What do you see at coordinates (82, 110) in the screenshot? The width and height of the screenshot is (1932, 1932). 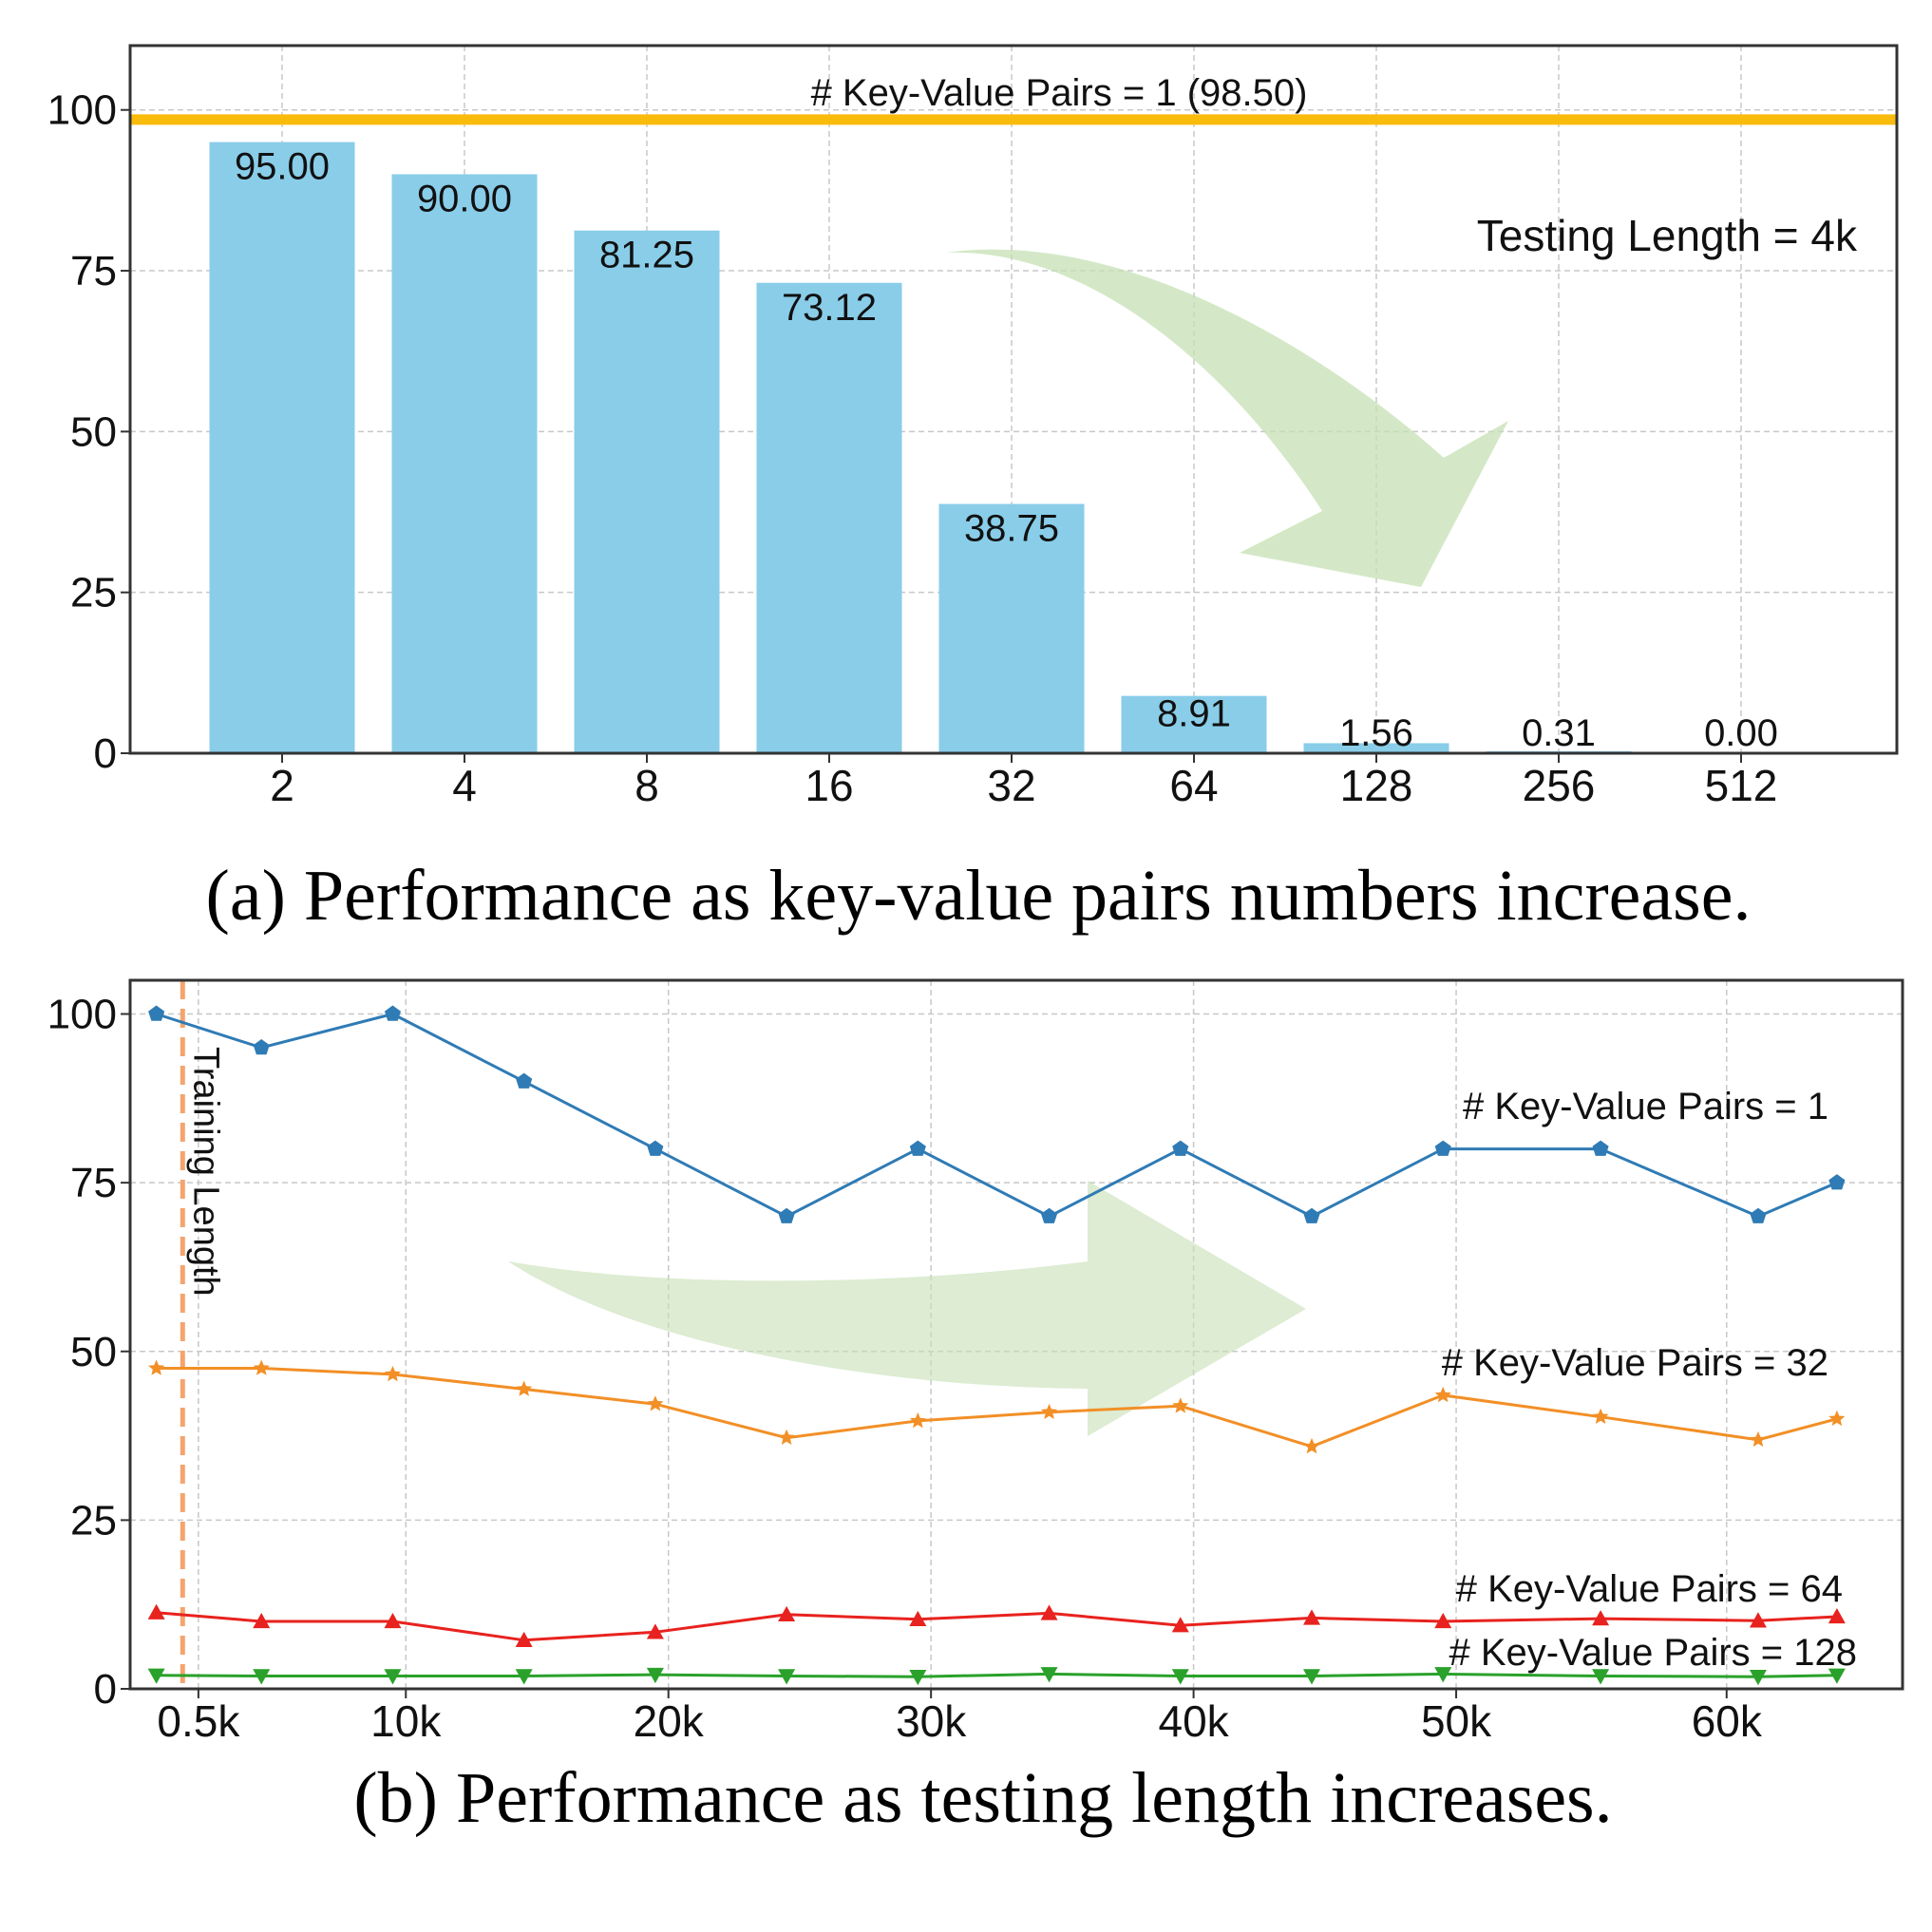 I see `chart-a-ytick-label: 100` at bounding box center [82, 110].